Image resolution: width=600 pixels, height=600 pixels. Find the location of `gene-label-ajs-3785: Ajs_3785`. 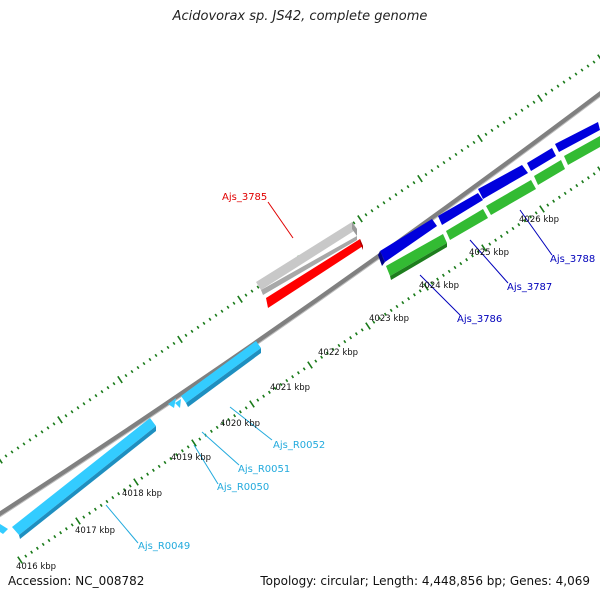

gene-label-ajs-3785: Ajs_3785 is located at coordinates (244, 197).